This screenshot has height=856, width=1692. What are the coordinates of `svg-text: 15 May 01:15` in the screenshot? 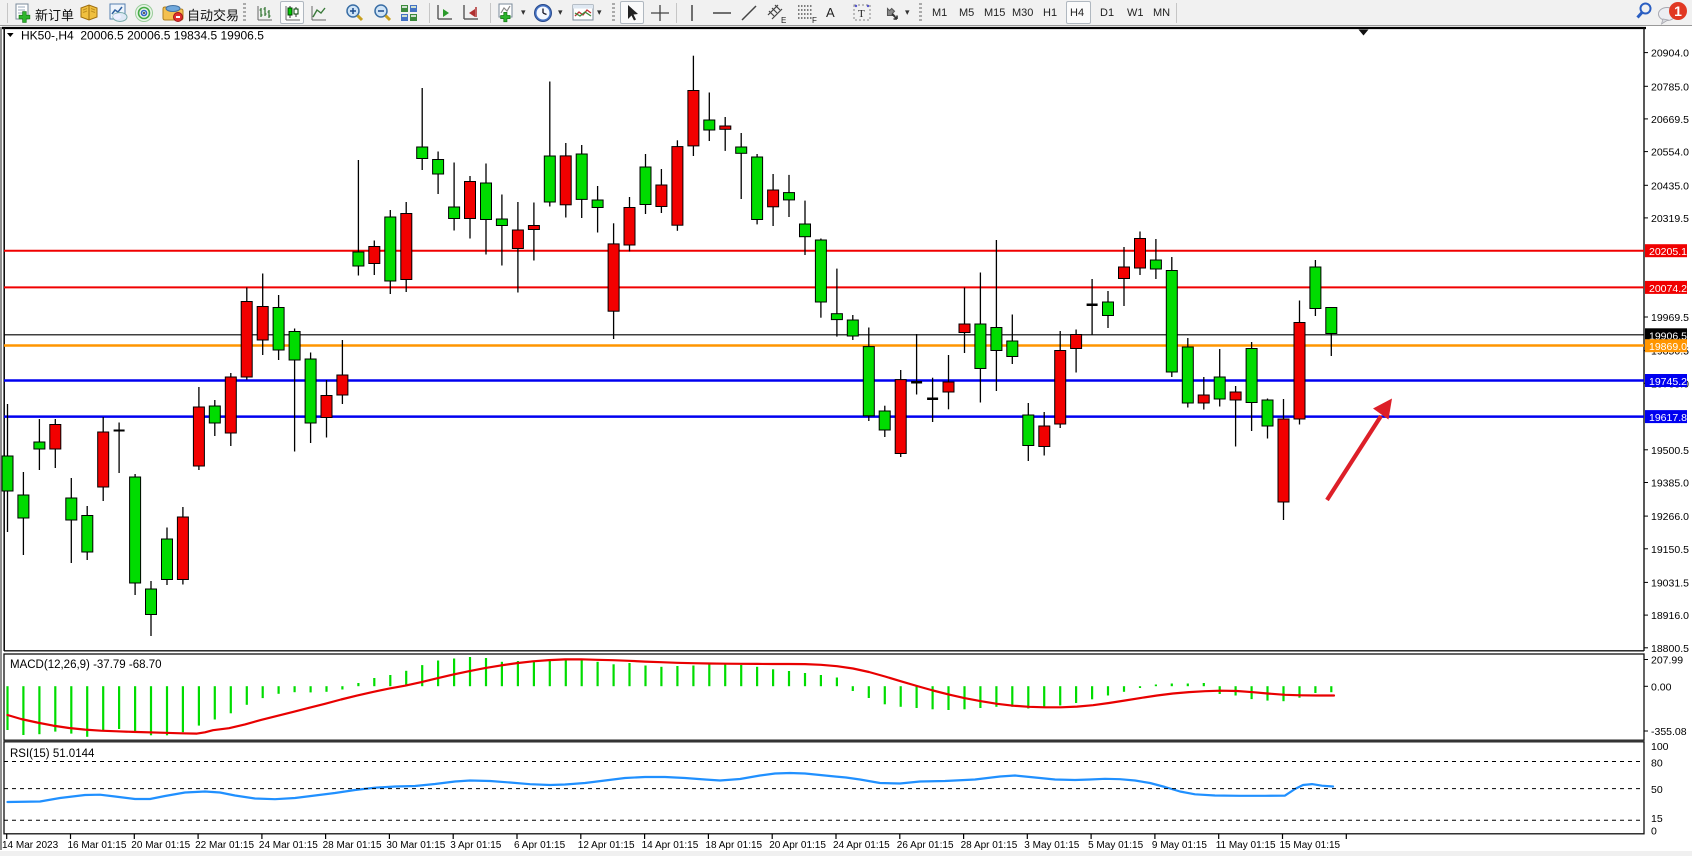 It's located at (1310, 845).